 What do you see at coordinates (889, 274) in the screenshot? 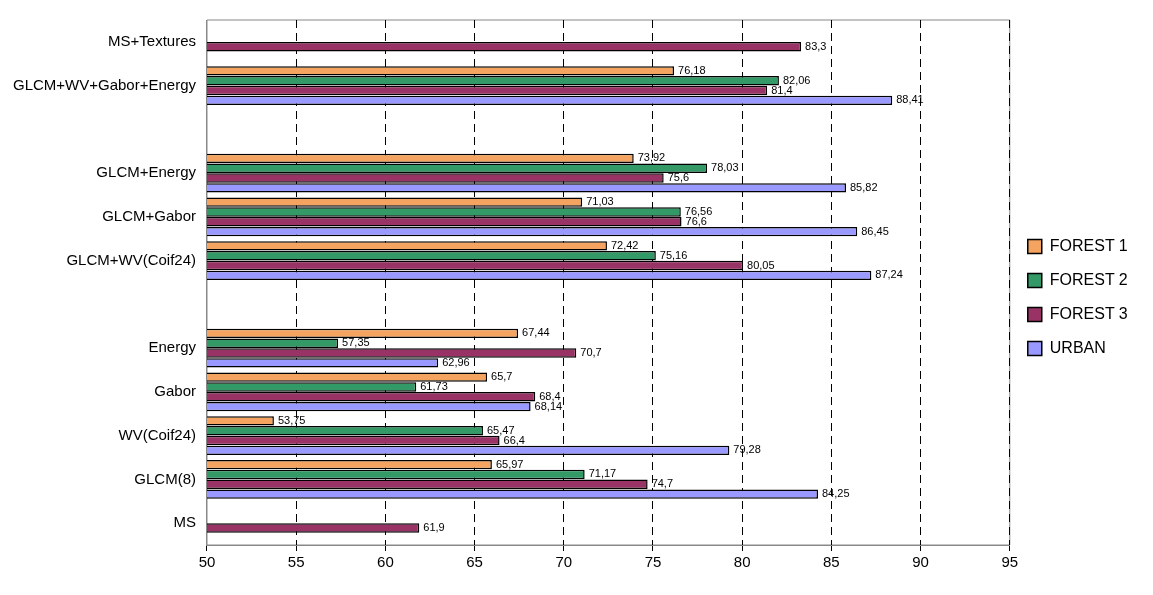
I see `data-label: 87,24` at bounding box center [889, 274].